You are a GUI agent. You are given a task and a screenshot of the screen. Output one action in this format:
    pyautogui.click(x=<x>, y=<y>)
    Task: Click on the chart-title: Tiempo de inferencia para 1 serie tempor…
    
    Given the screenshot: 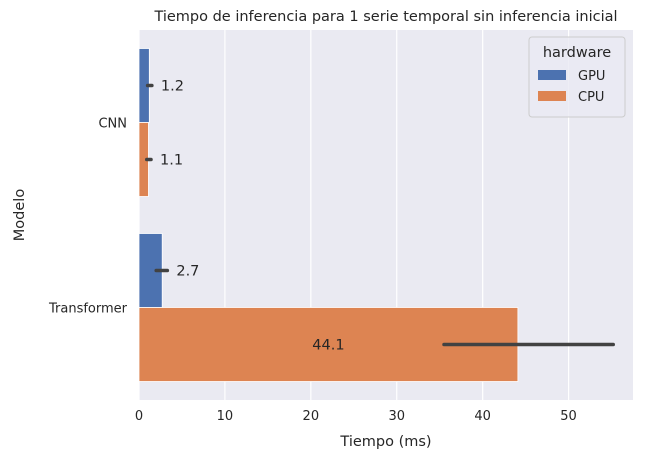 What is the action you would take?
    pyautogui.click(x=385, y=17)
    